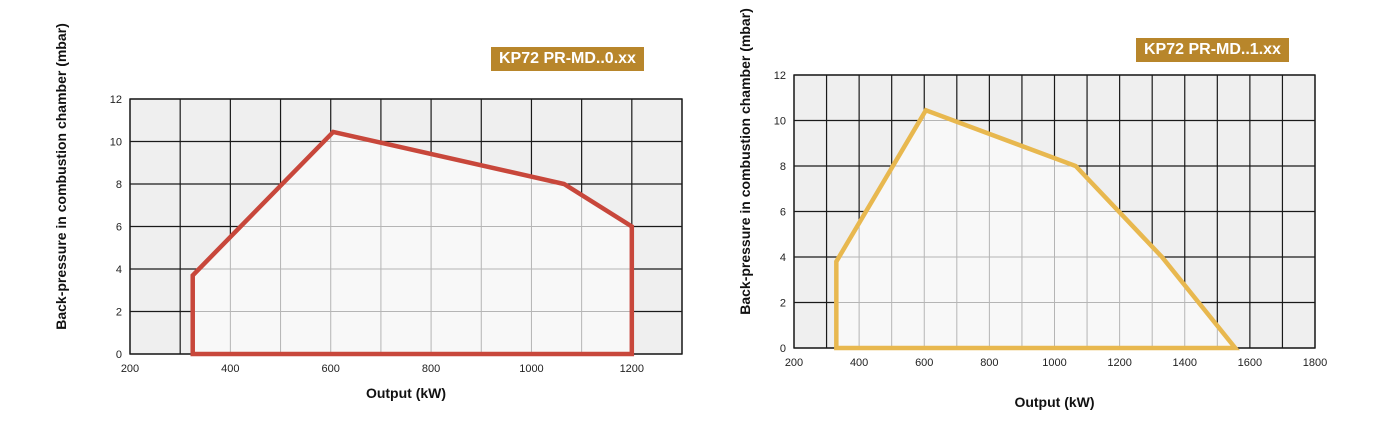 This screenshot has height=422, width=1385. What do you see at coordinates (1315, 363) in the screenshot?
I see `x-tick-label: 1800` at bounding box center [1315, 363].